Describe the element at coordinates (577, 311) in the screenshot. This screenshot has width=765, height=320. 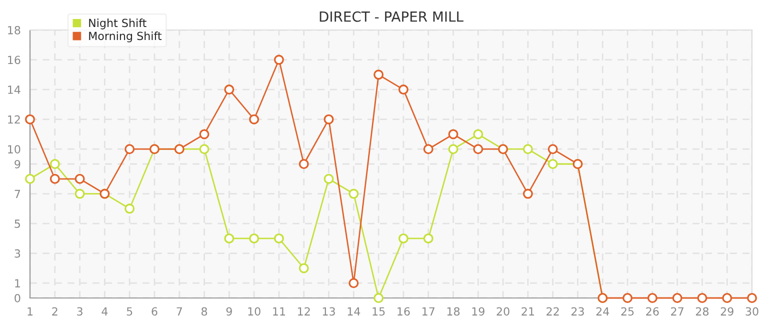
I see `x-tick-label: 23` at that location.